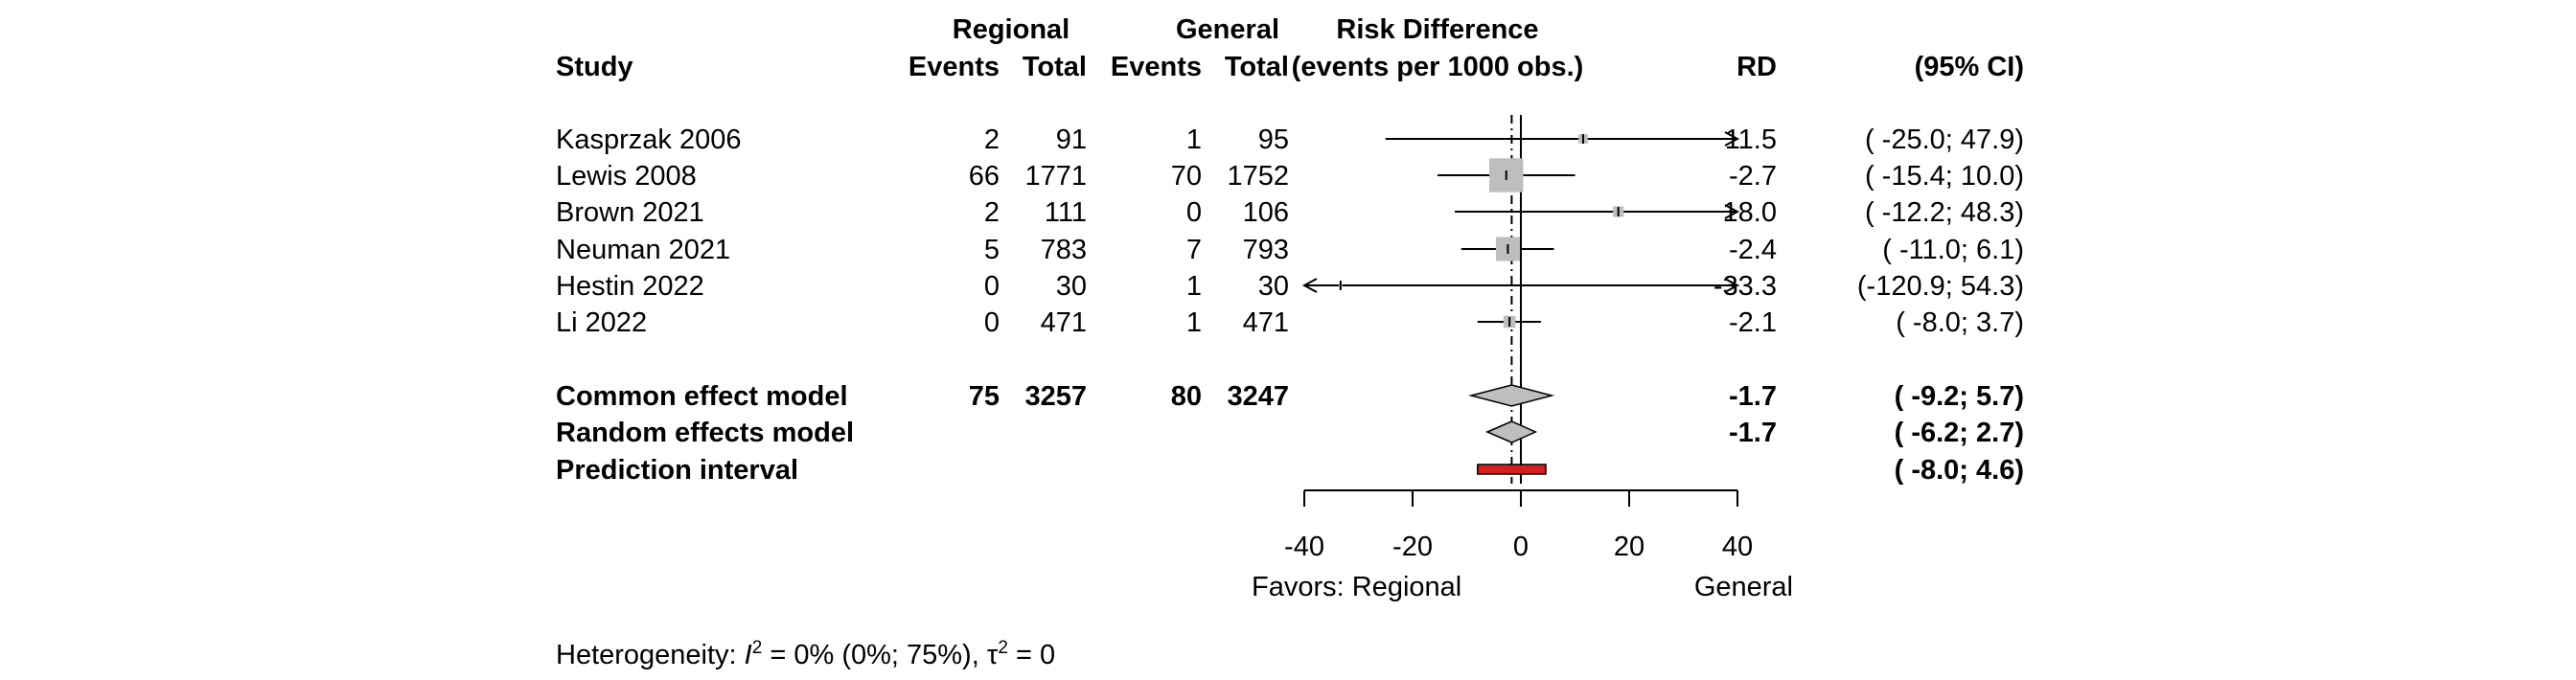 The width and height of the screenshot is (2576, 680). Describe the element at coordinates (805, 654) in the screenshot. I see `heterogeneity-text: Heterogeneity: I2 = 0% (0%; 75%), τ2 = 0` at that location.